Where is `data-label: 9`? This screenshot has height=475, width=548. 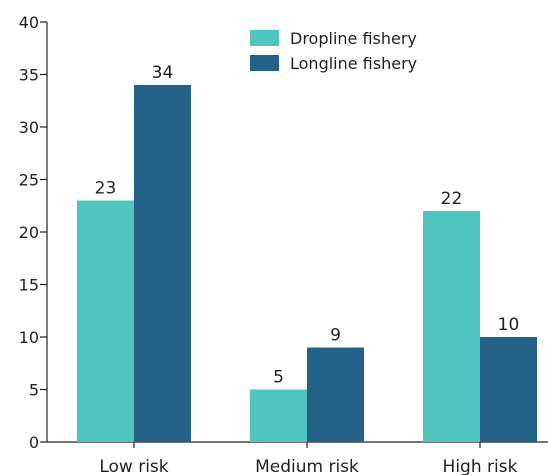 data-label: 9 is located at coordinates (335, 336).